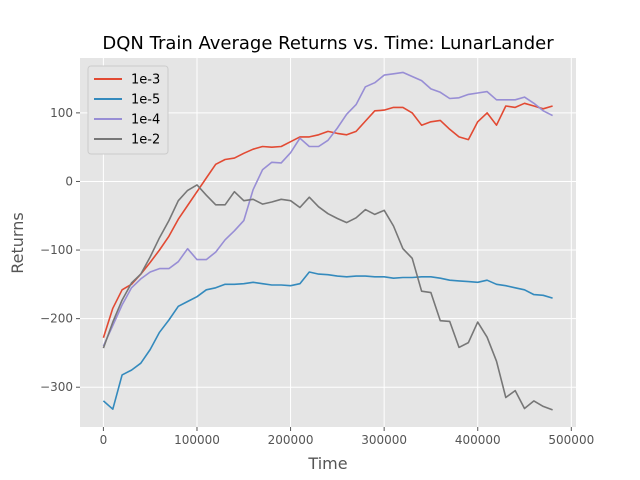 This screenshot has height=480, width=640. What do you see at coordinates (197, 440) in the screenshot?
I see `x-tick-label: 100000` at bounding box center [197, 440].